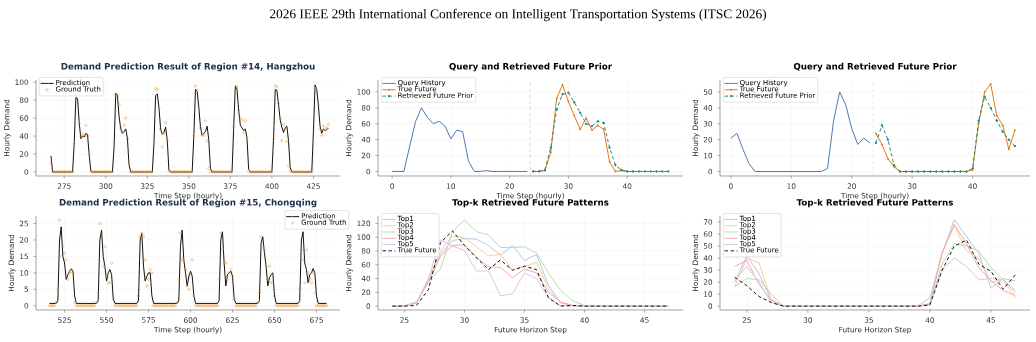 This screenshot has height=342, width=1036. What do you see at coordinates (188, 67) in the screenshot?
I see `chart-title: Demand Prediction Result of Region #14, Hangzhou` at bounding box center [188, 67].